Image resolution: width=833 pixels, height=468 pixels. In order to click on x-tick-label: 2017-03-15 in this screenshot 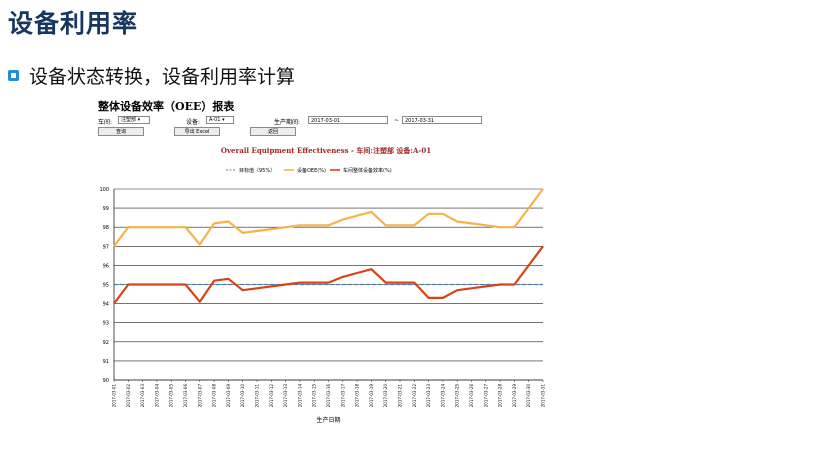, I will do `click(314, 396)`.